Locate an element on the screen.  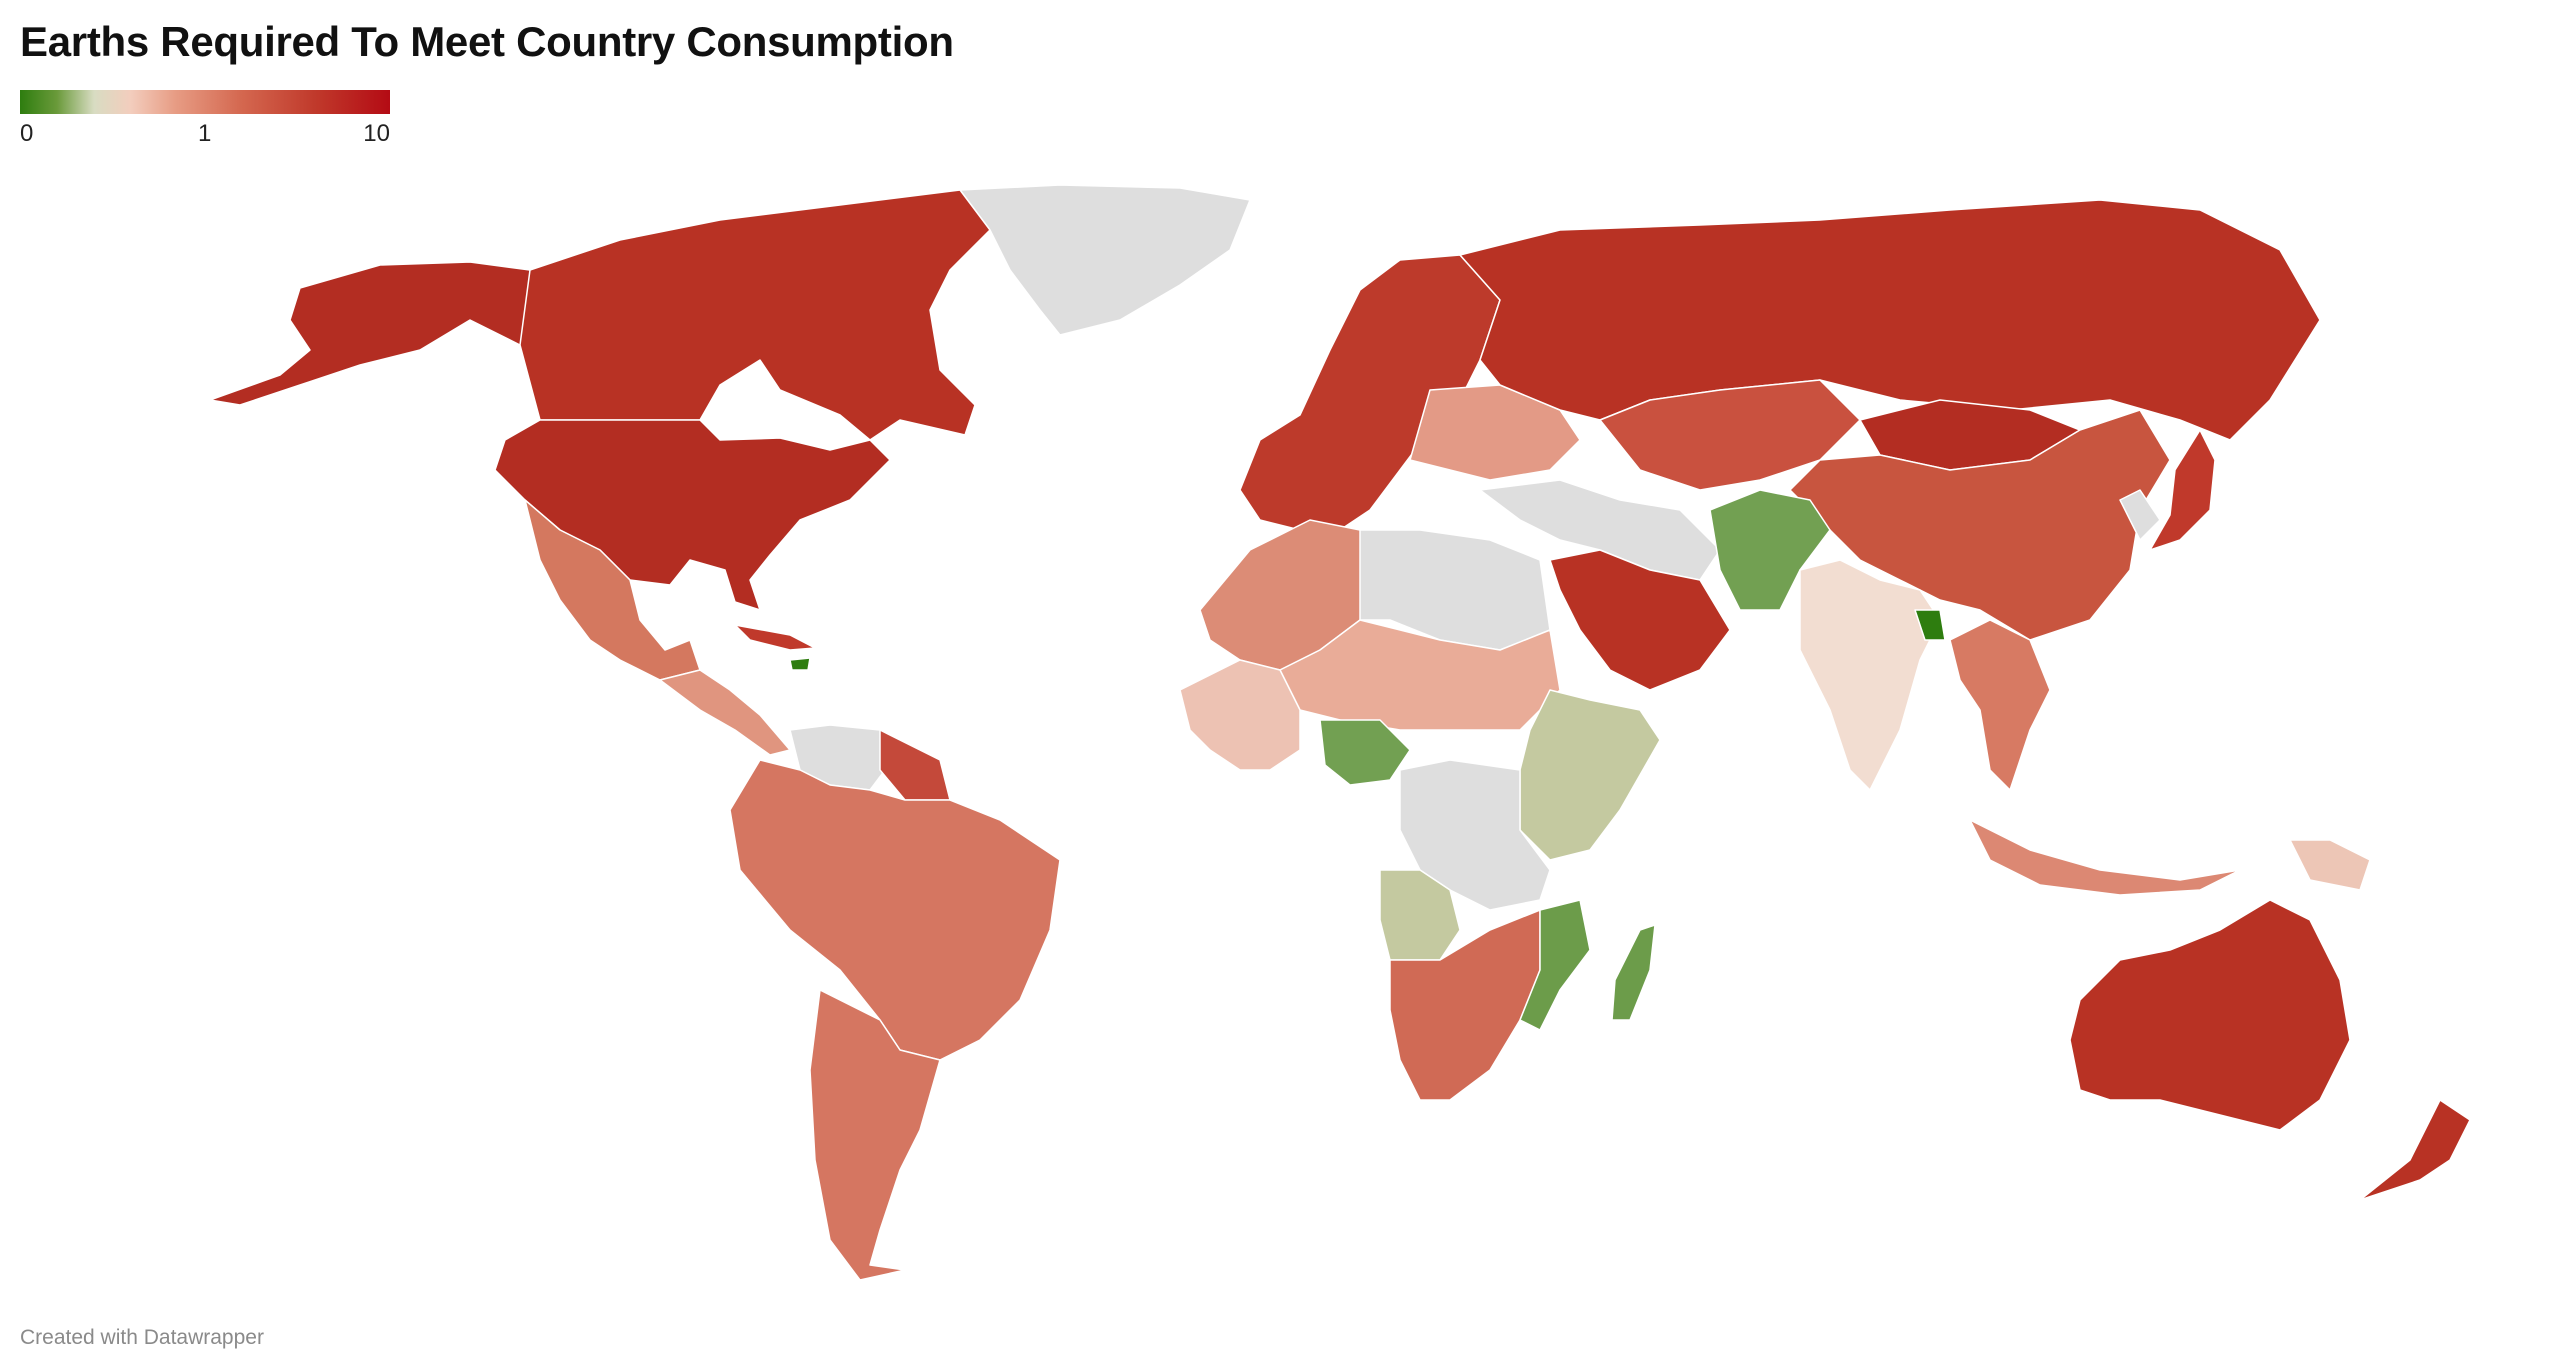
region-haiti is located at coordinates (800, 664).